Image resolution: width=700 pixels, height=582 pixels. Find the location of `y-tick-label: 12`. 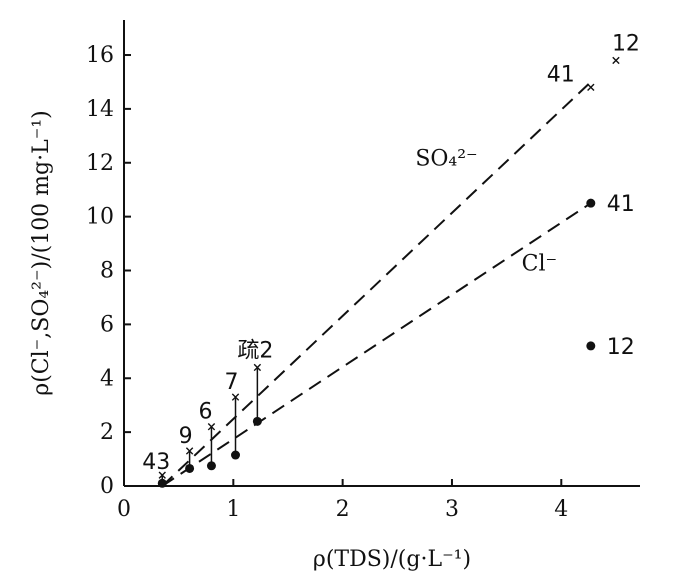

y-tick-label: 12 is located at coordinates (100, 163).